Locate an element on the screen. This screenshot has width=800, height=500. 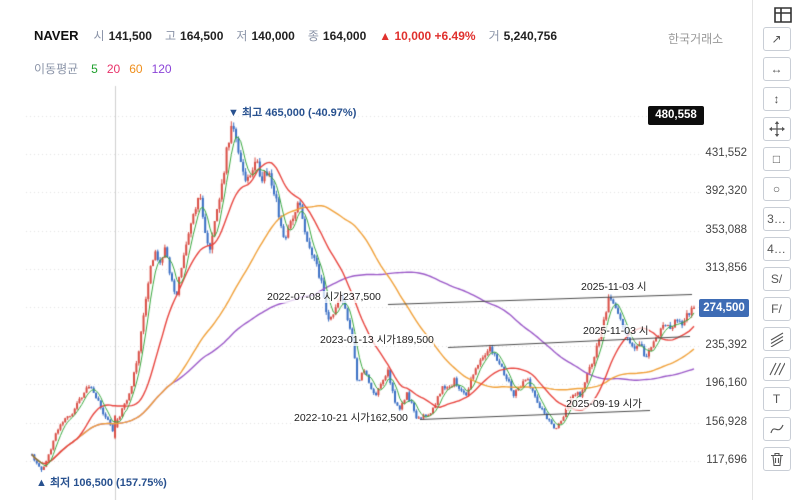
horizontal-arrows-icon: ↔ is located at coordinates (776, 69).